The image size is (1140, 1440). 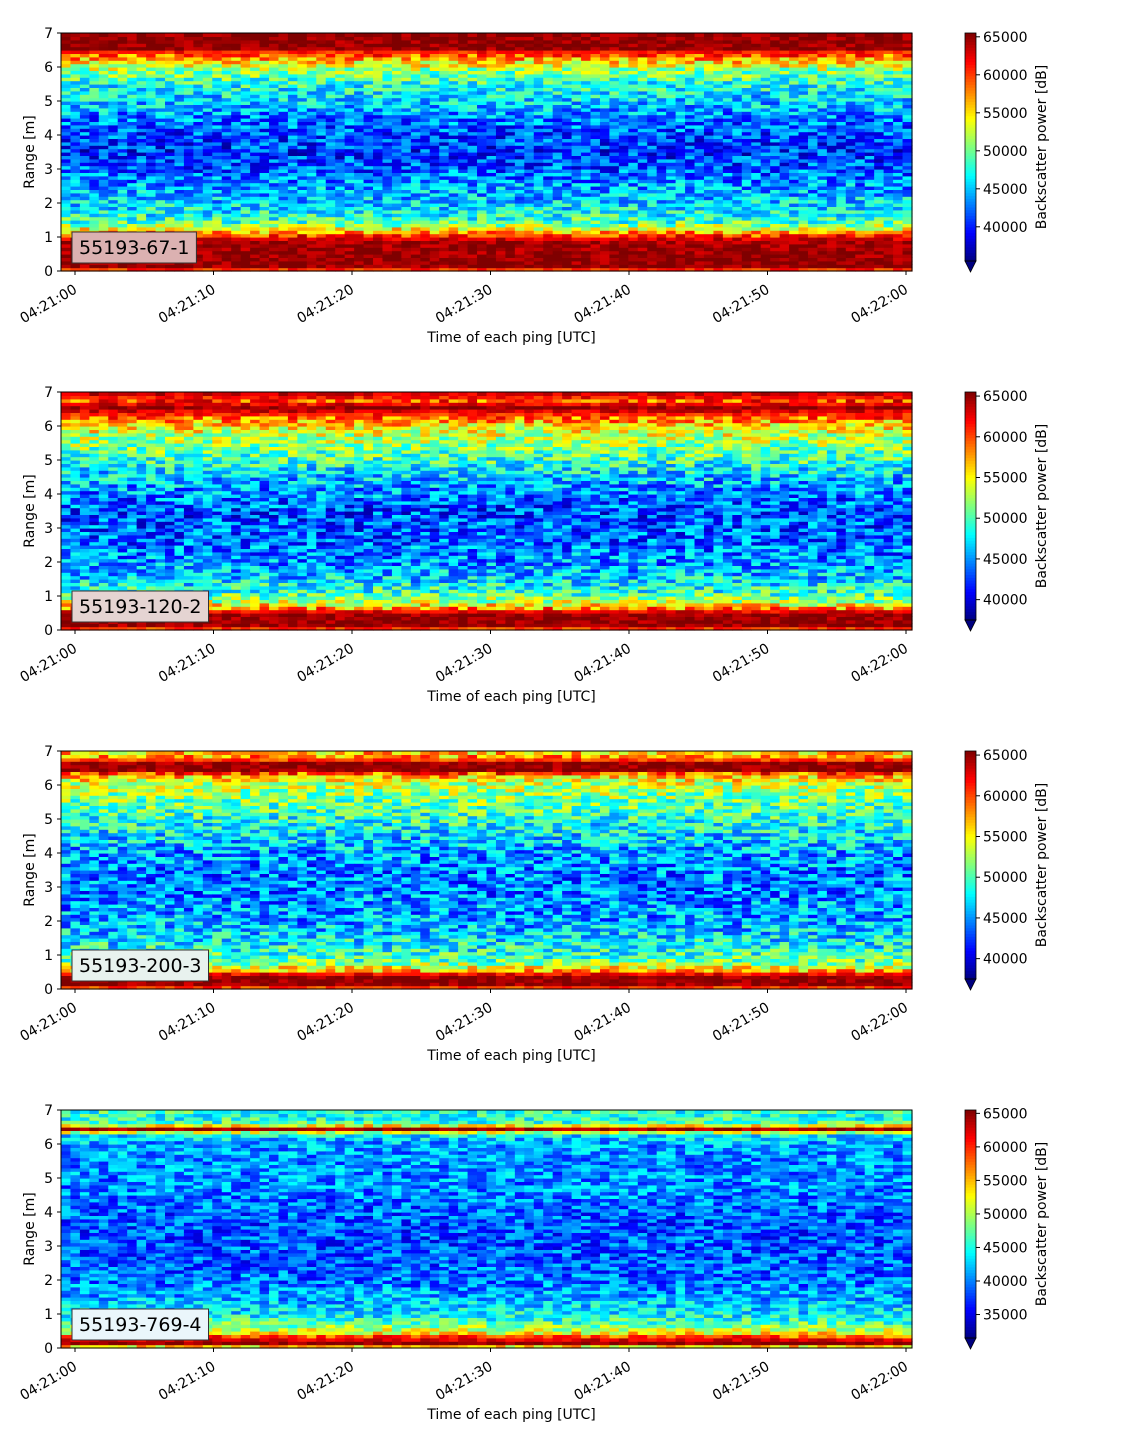 What do you see at coordinates (1005, 1316) in the screenshot?
I see `colorbar-tick-label: 35000` at bounding box center [1005, 1316].